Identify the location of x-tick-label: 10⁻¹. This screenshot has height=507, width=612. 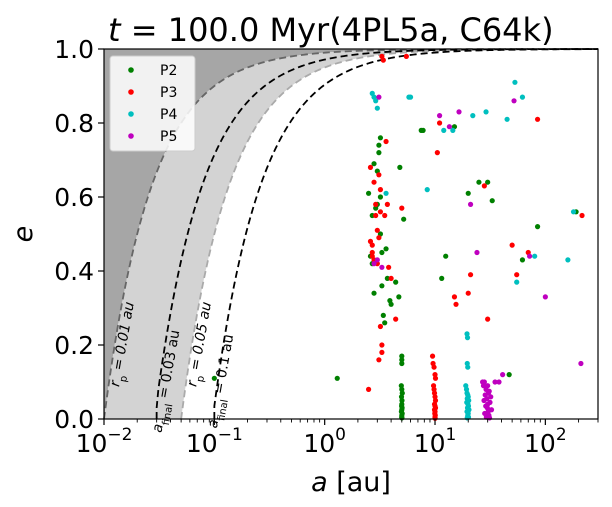
(214, 441).